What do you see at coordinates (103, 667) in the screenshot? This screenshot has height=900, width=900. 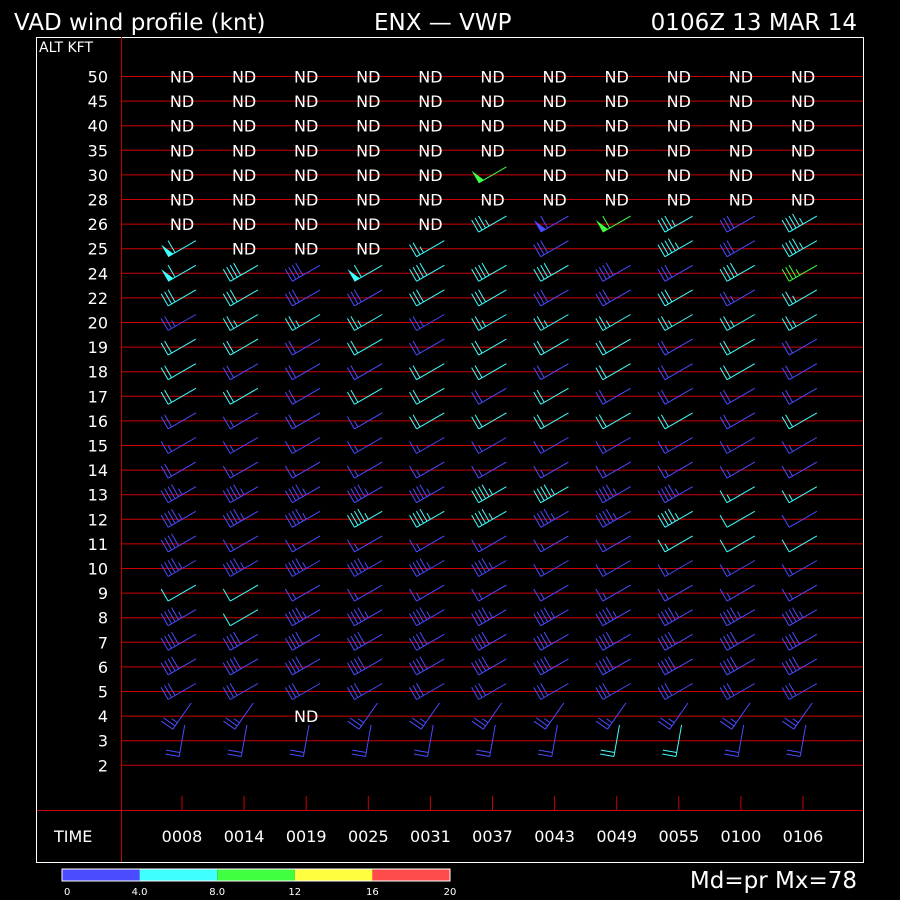 I see `altitude-label: 6` at bounding box center [103, 667].